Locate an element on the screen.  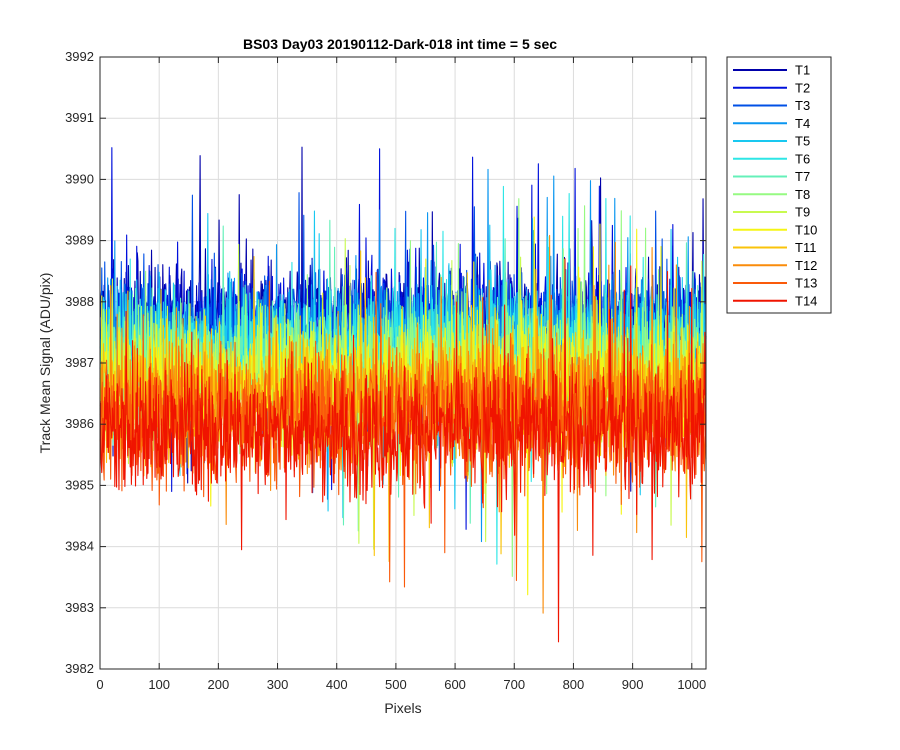
y-tick-label: 3982 is located at coordinates (79, 668).